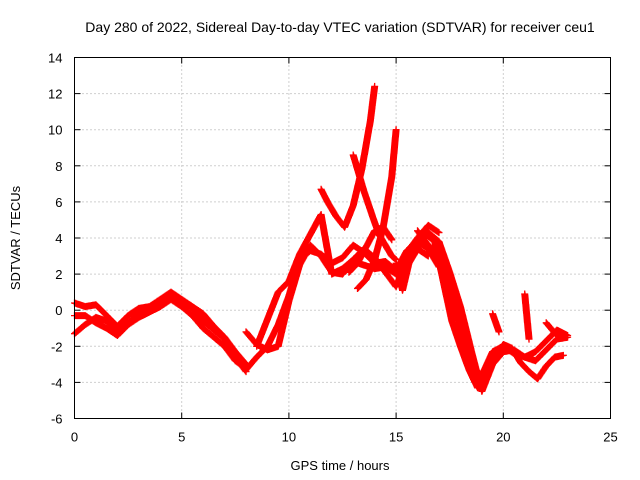  What do you see at coordinates (57, 419) in the screenshot?
I see `y-tick-label: -6` at bounding box center [57, 419].